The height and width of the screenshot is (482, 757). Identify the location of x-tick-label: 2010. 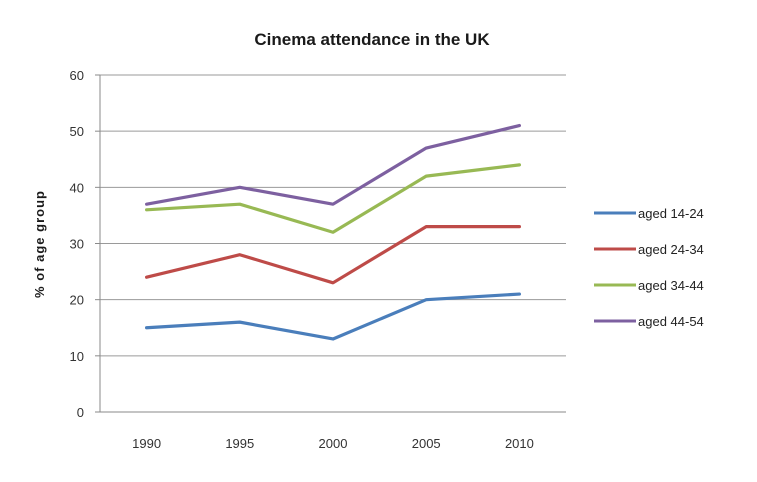
(519, 443).